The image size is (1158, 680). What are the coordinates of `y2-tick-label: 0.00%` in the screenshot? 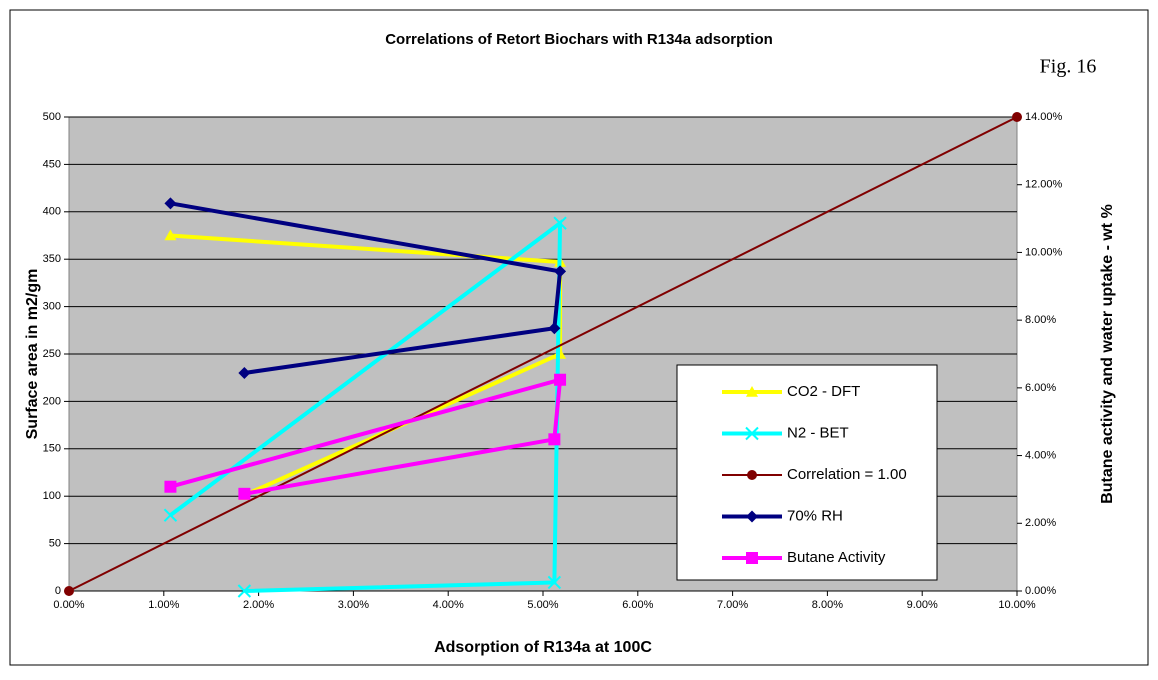 It's located at (1040, 591).